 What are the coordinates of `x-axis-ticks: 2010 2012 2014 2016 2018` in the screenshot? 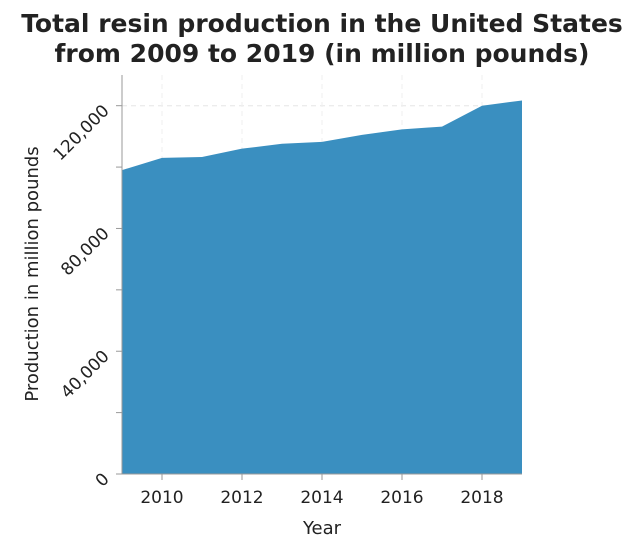 It's located at (322, 491).